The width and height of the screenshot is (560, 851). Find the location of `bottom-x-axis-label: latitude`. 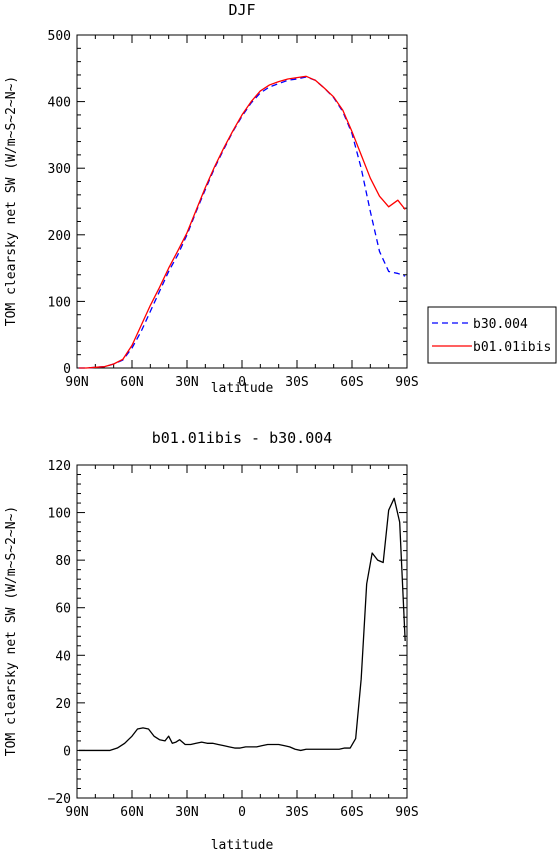

bottom-x-axis-label: latitude is located at coordinates (242, 844).